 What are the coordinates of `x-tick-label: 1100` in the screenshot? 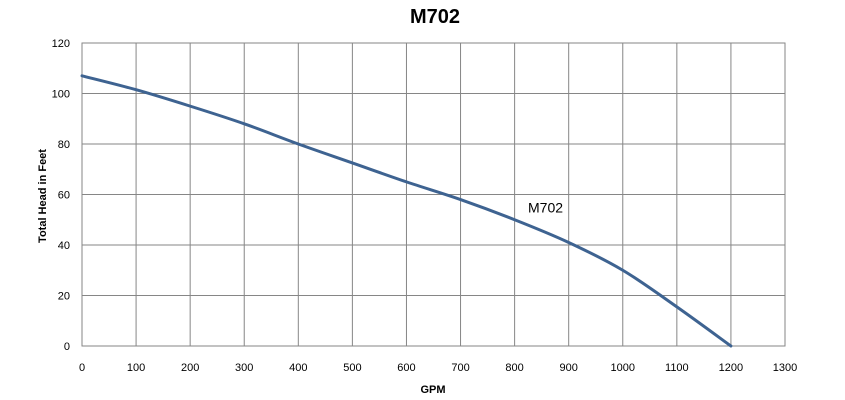 It's located at (677, 368).